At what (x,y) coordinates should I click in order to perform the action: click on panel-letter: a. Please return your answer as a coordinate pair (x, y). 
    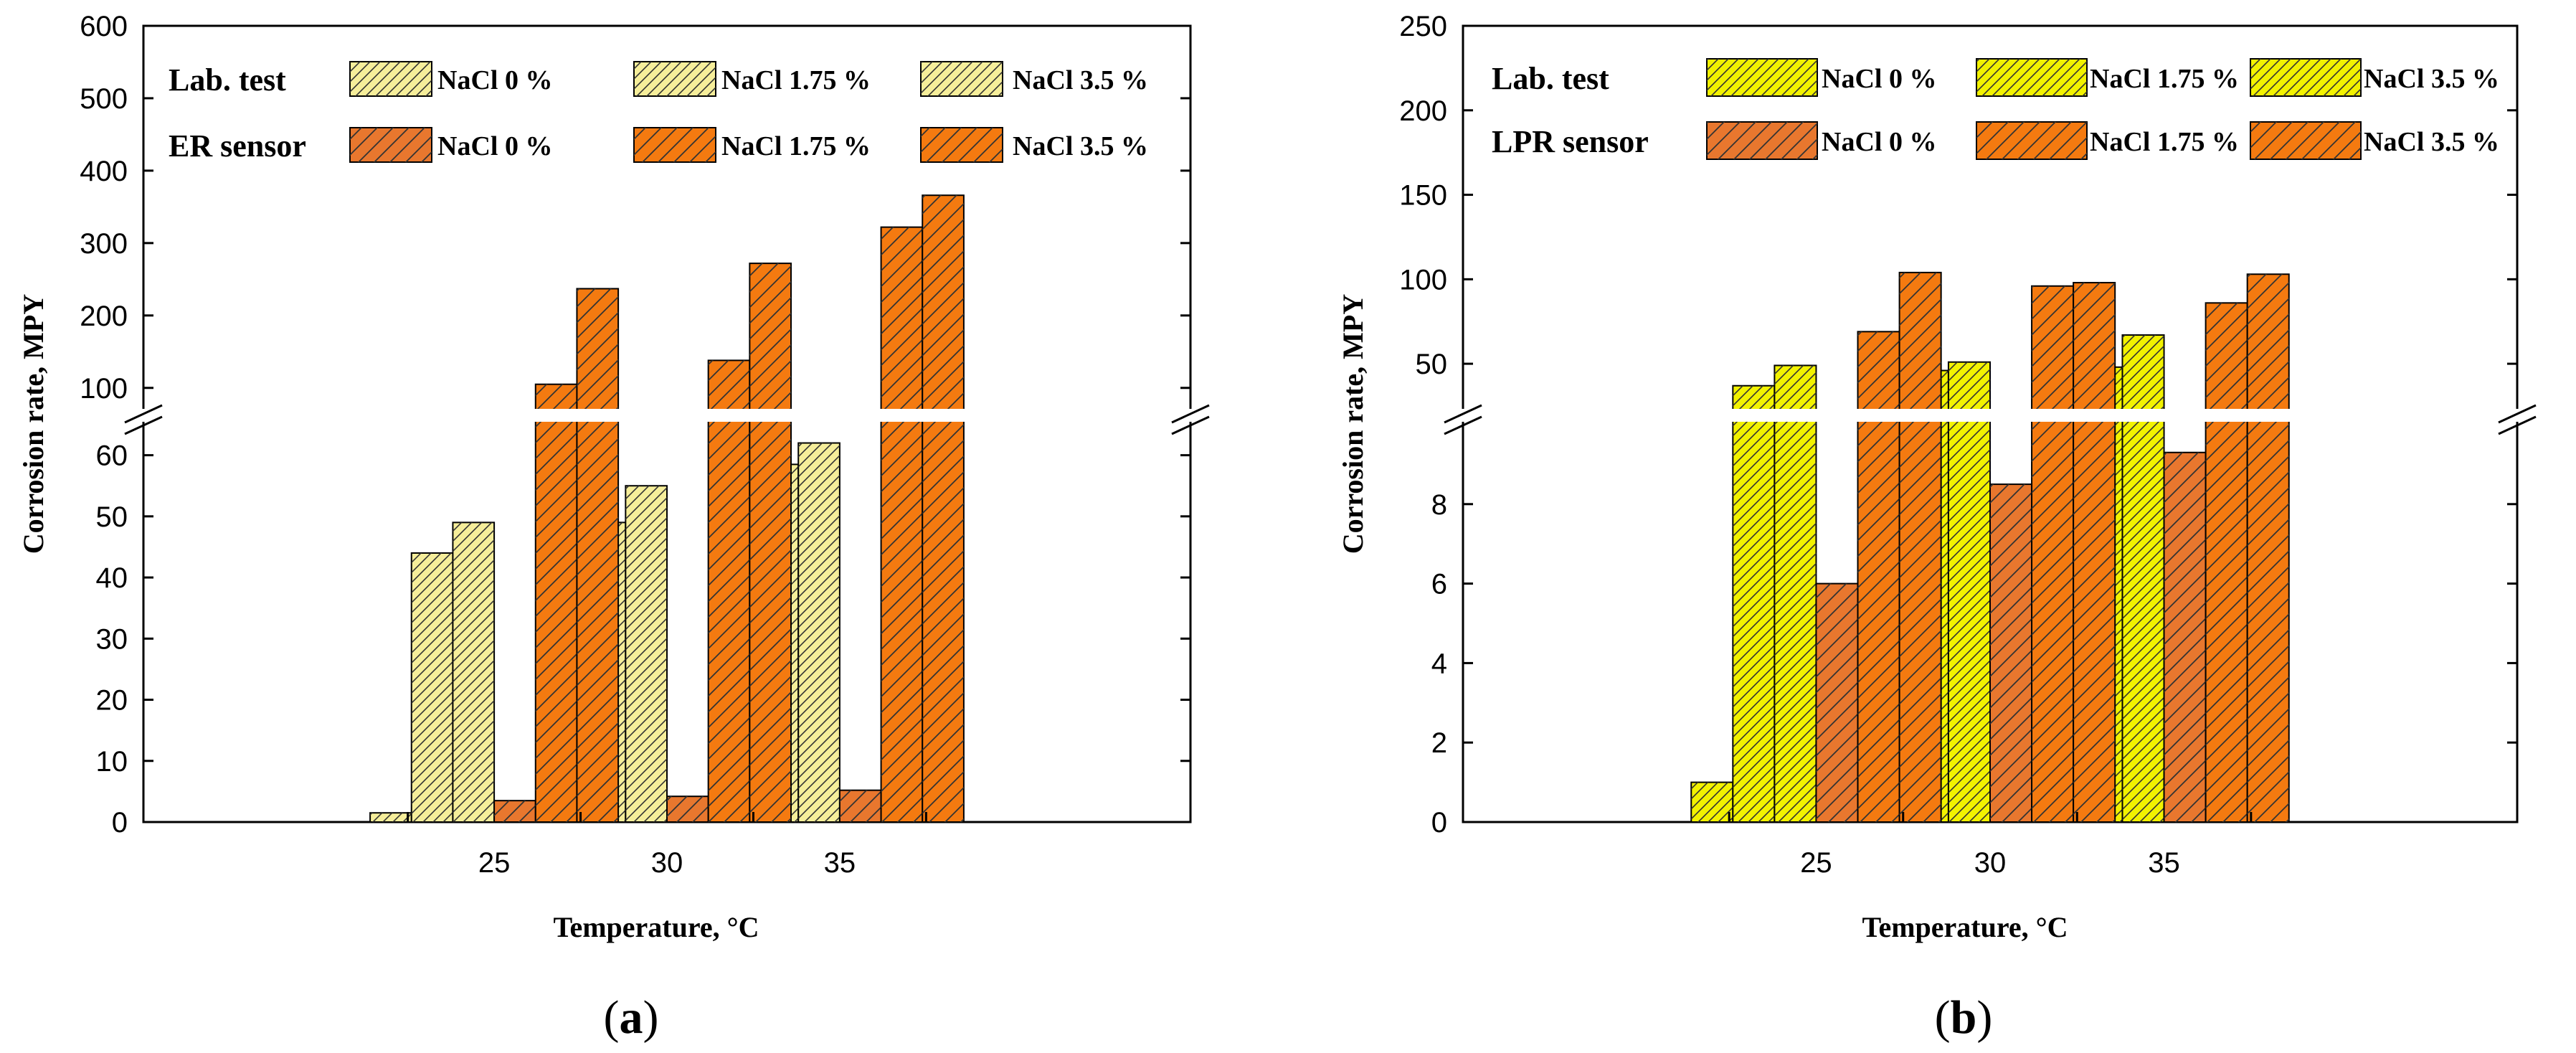
    Looking at the image, I should click on (631, 1017).